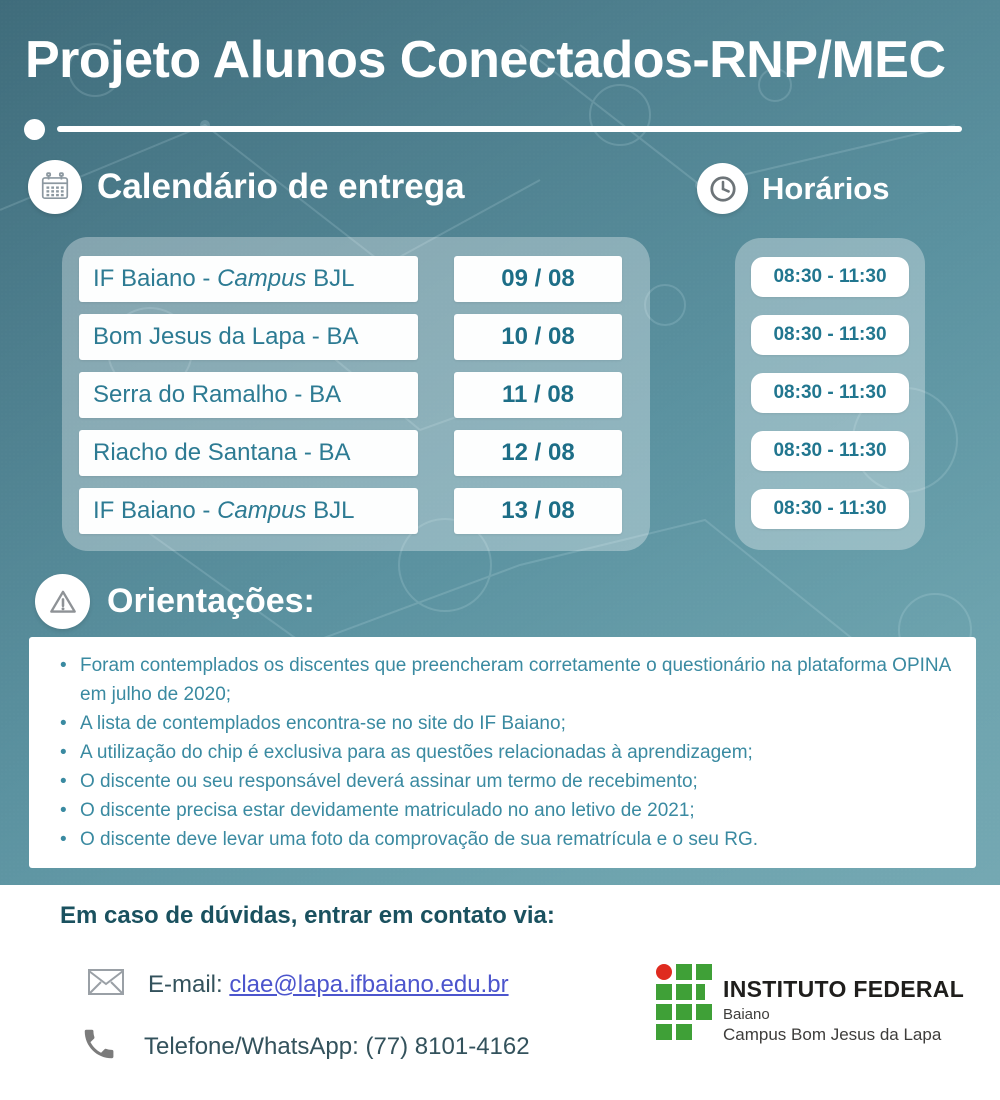  What do you see at coordinates (746, 1014) in the screenshot?
I see `logo-state: Baiano` at bounding box center [746, 1014].